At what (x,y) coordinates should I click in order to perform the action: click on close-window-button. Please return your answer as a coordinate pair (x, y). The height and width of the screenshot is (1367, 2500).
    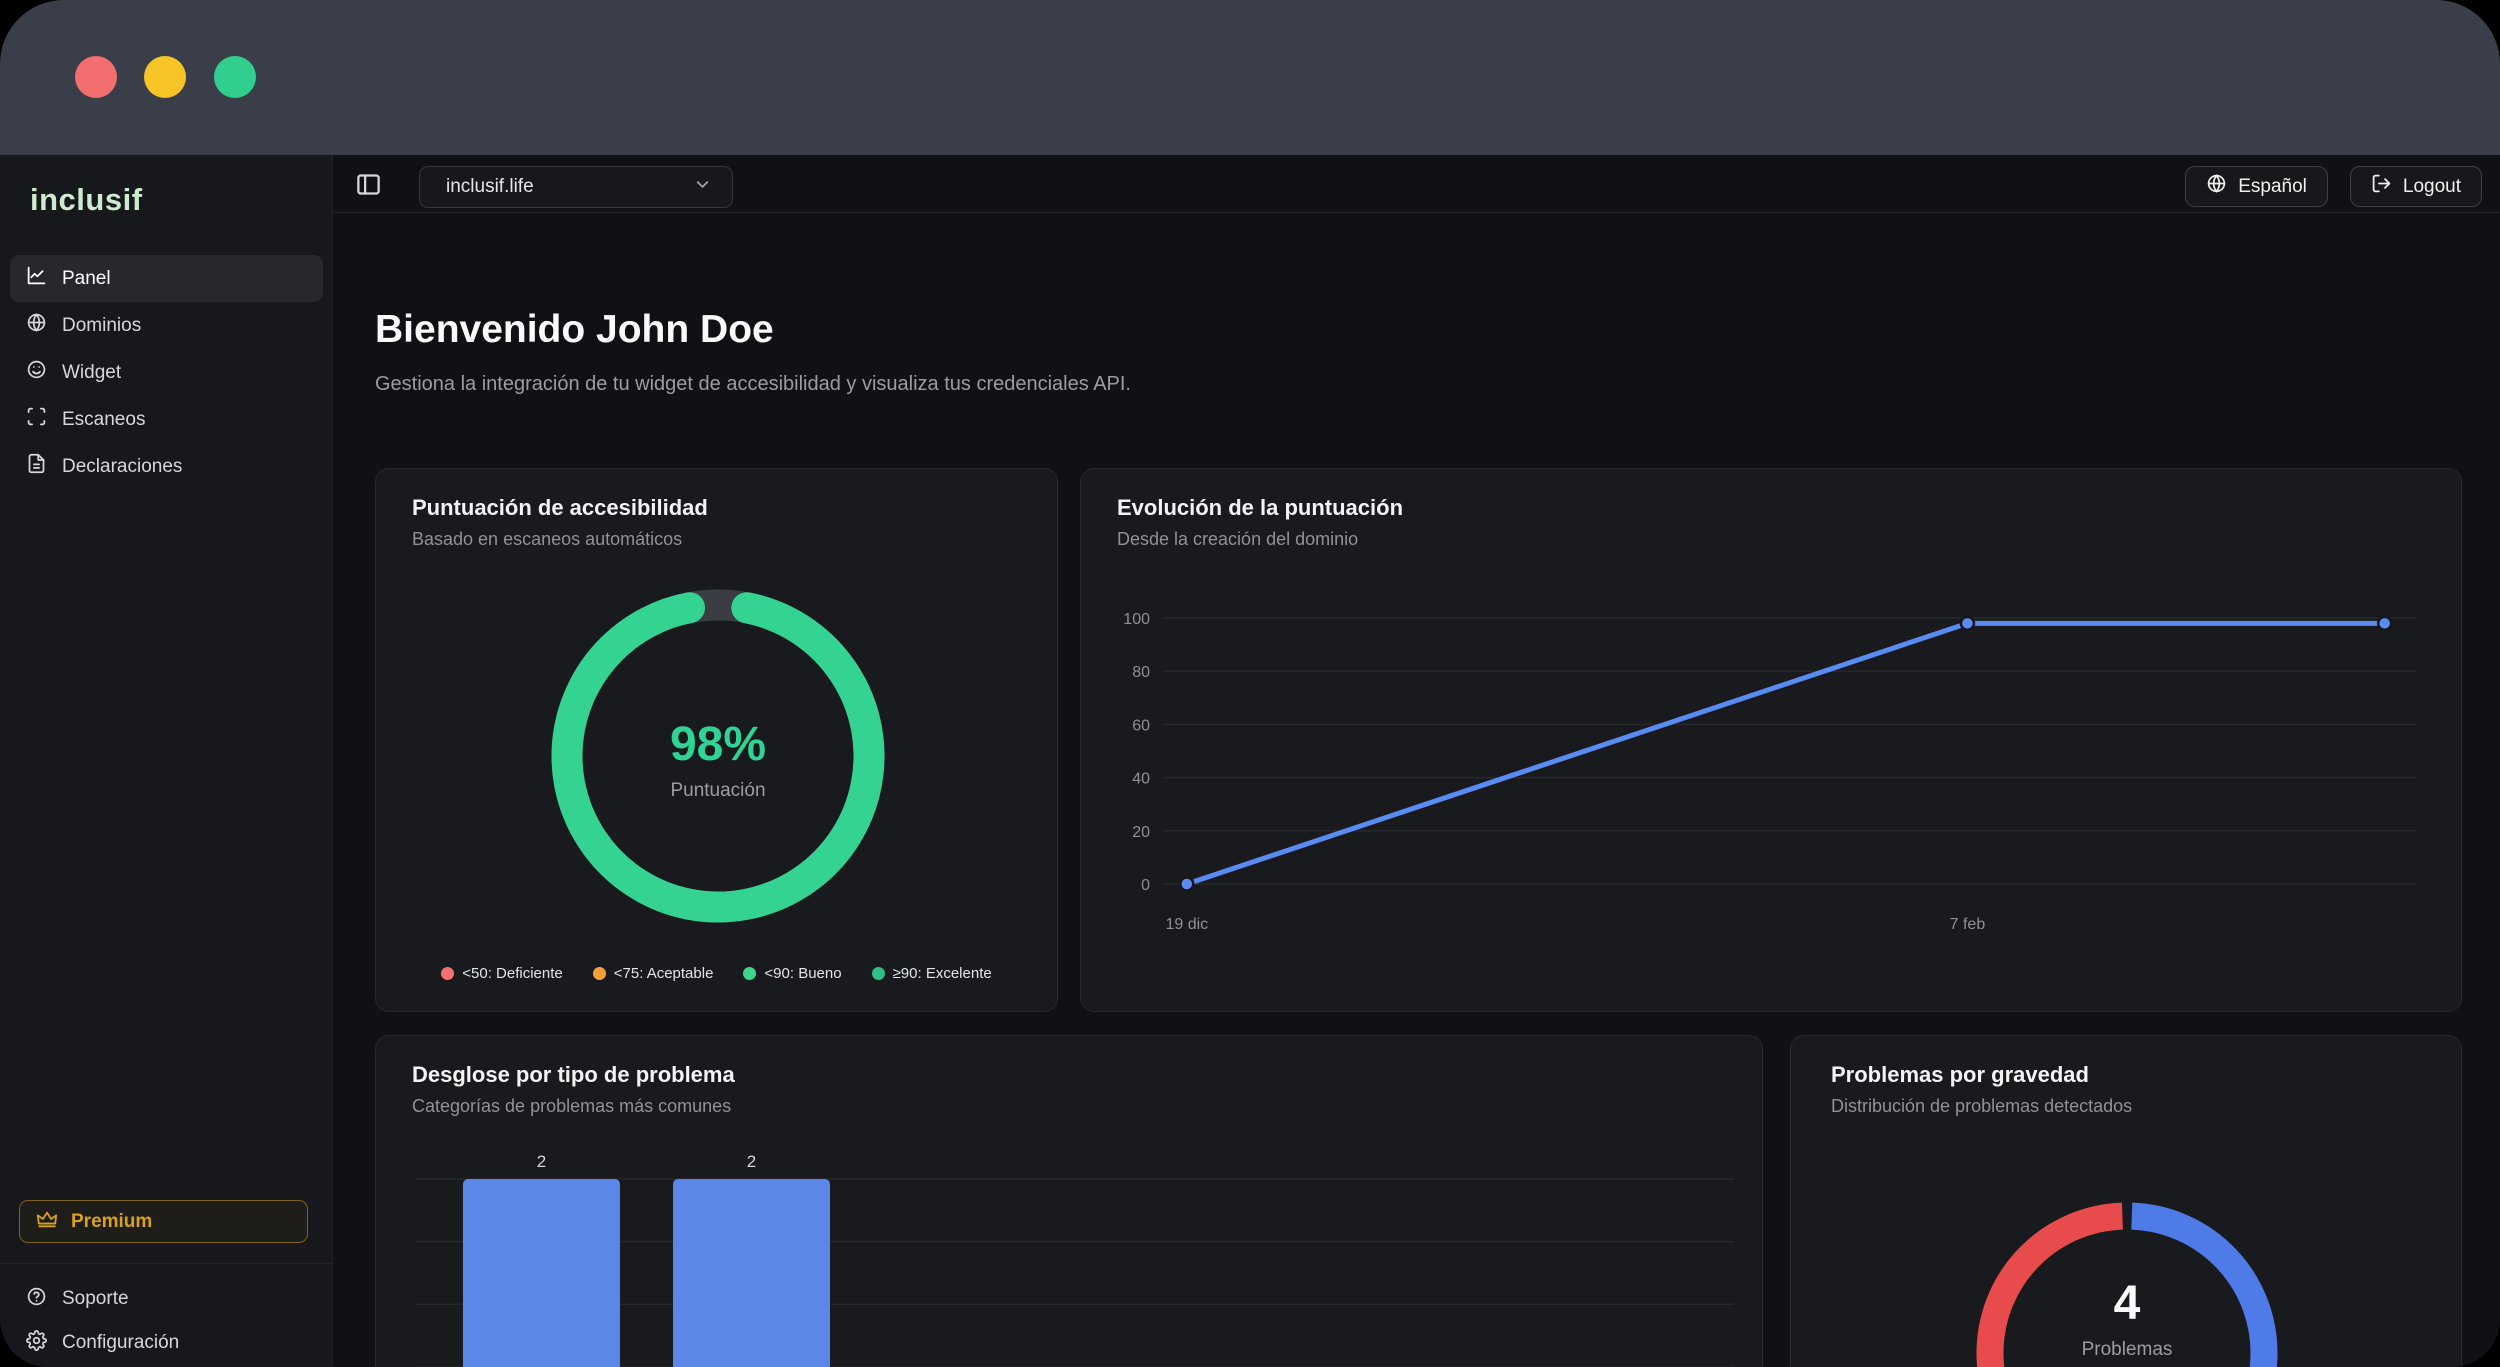
    Looking at the image, I should click on (96, 77).